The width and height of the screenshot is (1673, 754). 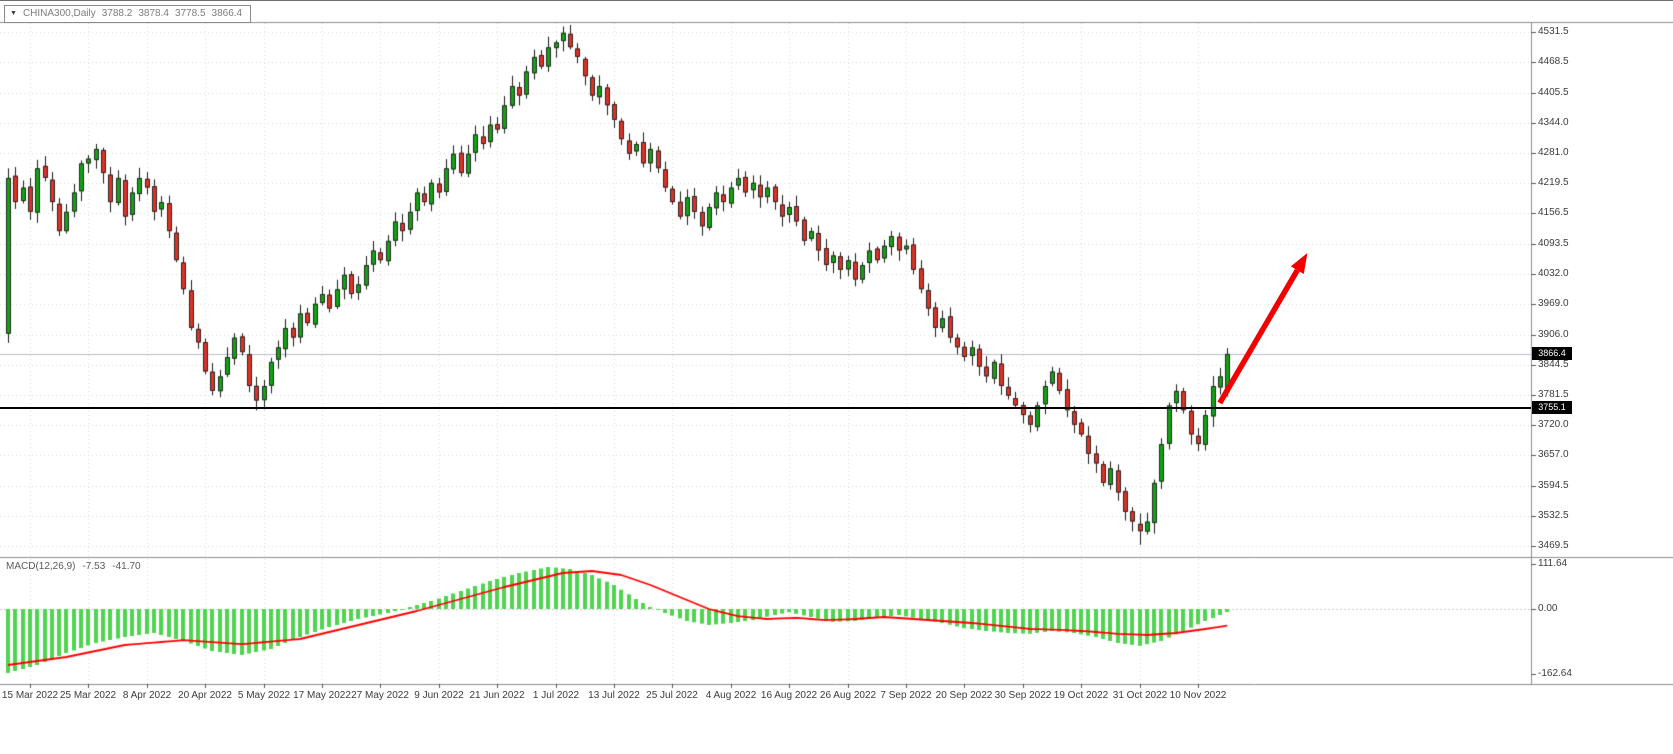 What do you see at coordinates (94, 566) in the screenshot?
I see `macd-main-value: -7.53` at bounding box center [94, 566].